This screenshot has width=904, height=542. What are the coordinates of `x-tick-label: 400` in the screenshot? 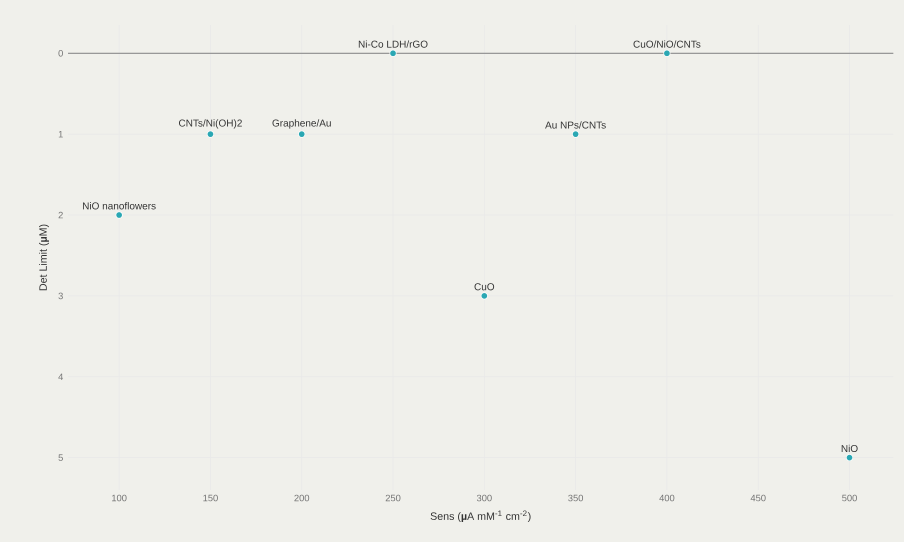 It's located at (666, 498).